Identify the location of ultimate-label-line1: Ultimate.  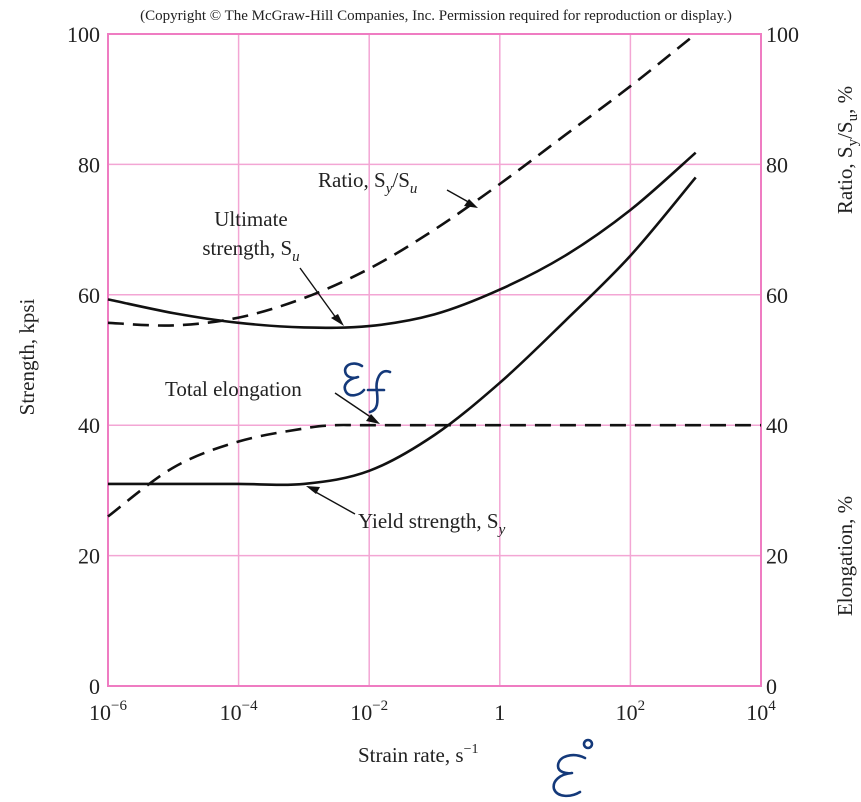
(250, 219).